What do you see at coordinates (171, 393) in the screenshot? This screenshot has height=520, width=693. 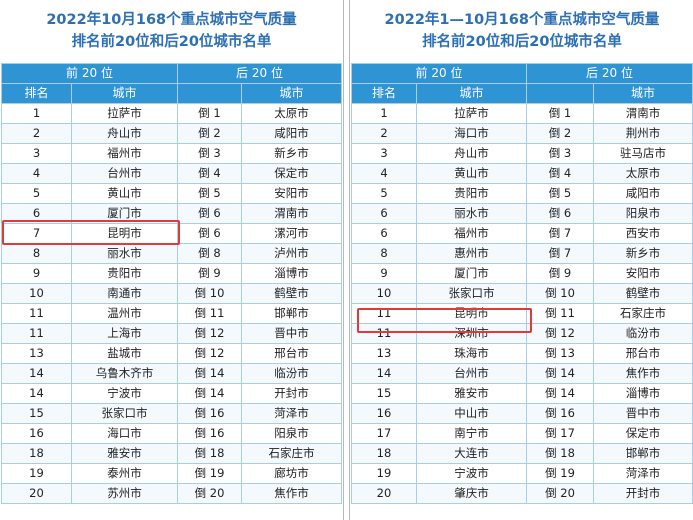 I see `table-row: 14 宁波市倒 14 开封市` at bounding box center [171, 393].